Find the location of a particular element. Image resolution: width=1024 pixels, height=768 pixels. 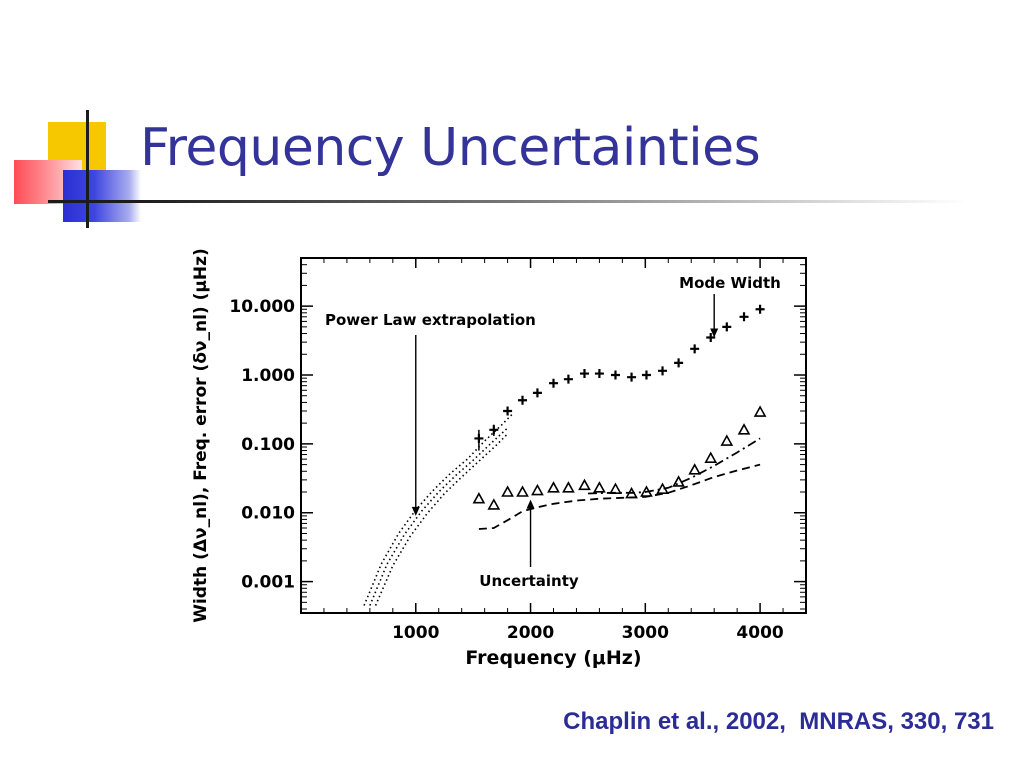

y-tick-label: 0.001 is located at coordinates (268, 583).